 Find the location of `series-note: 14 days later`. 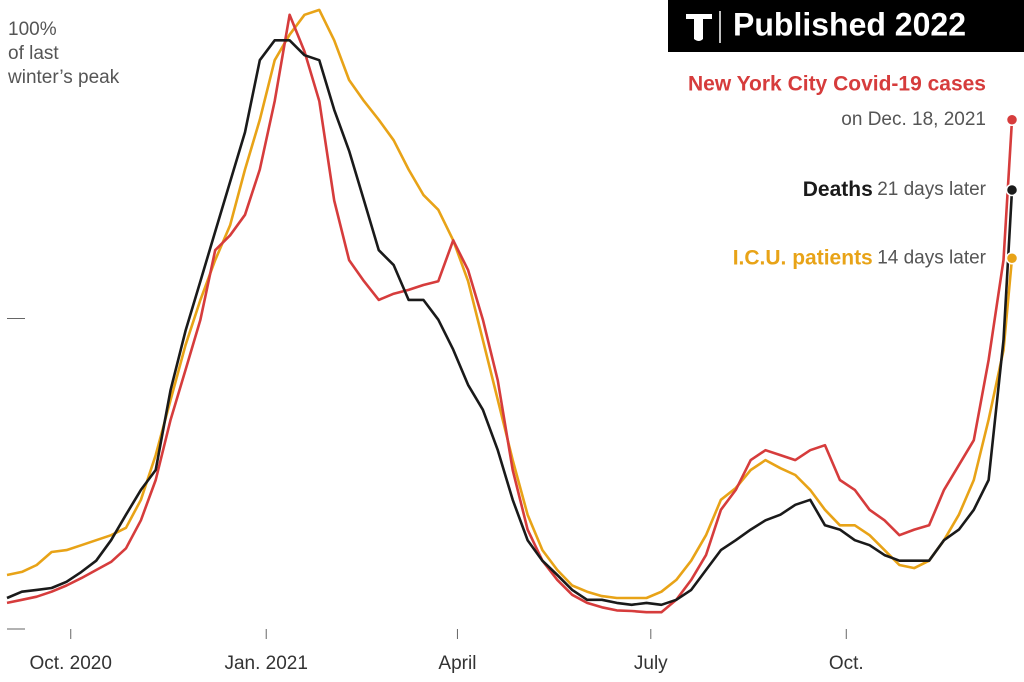

series-note: 14 days later is located at coordinates (931, 257).